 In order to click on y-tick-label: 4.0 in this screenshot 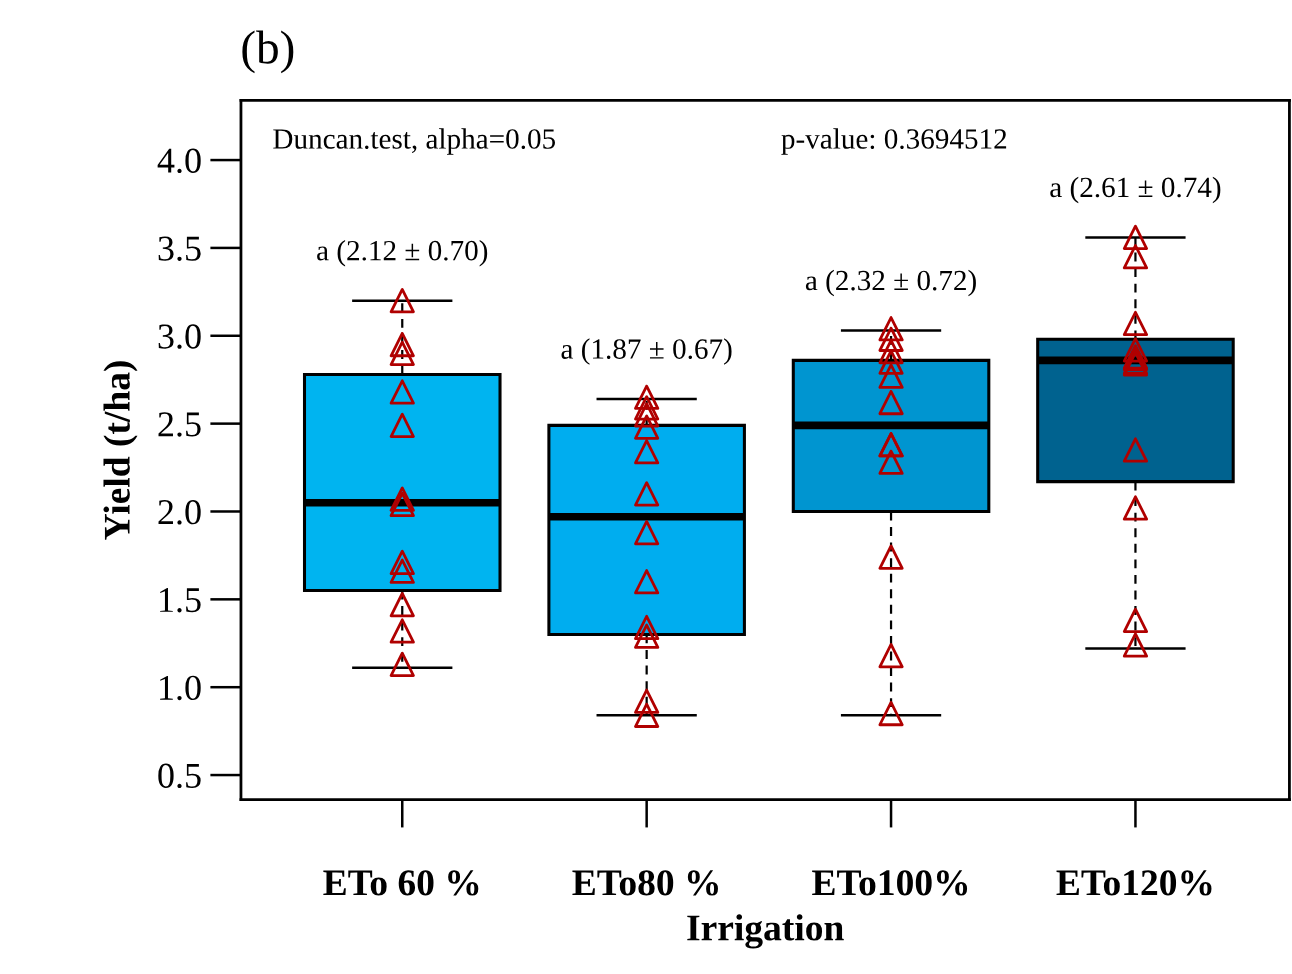, I will do `click(179, 161)`.